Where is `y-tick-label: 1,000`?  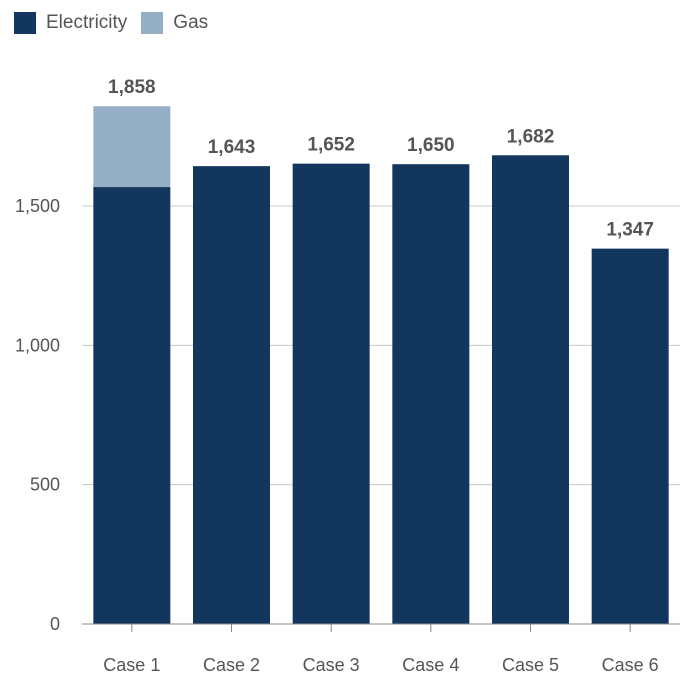
y-tick-label: 1,000 is located at coordinates (37, 345).